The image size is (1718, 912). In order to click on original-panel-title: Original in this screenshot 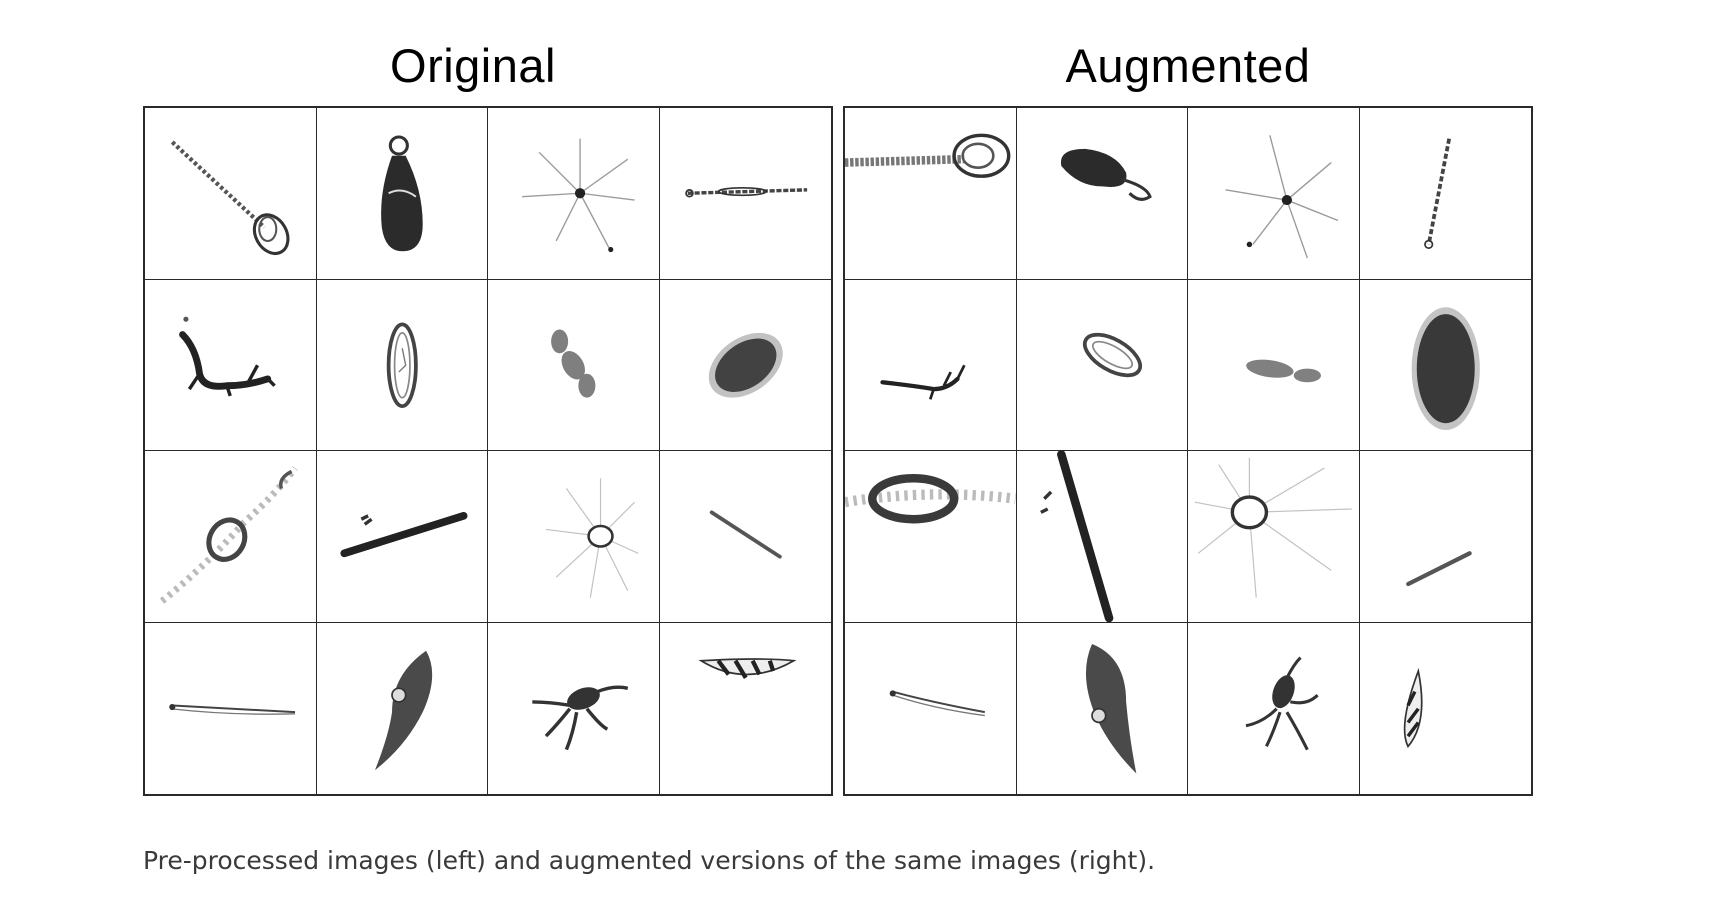, I will do `click(473, 65)`.